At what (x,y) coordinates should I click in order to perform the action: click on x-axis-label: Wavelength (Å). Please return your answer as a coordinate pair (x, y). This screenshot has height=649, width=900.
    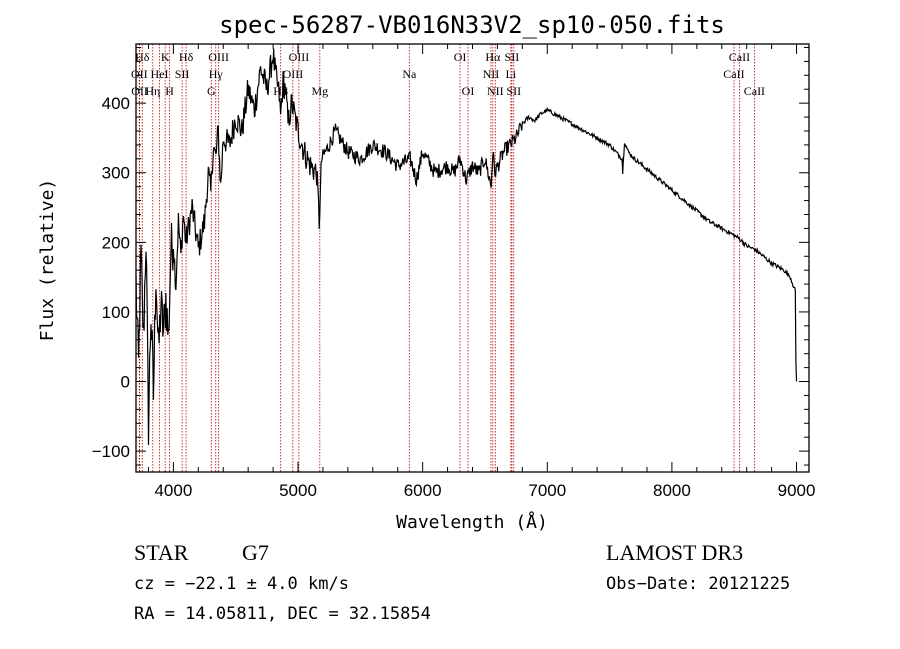
    Looking at the image, I should click on (472, 522).